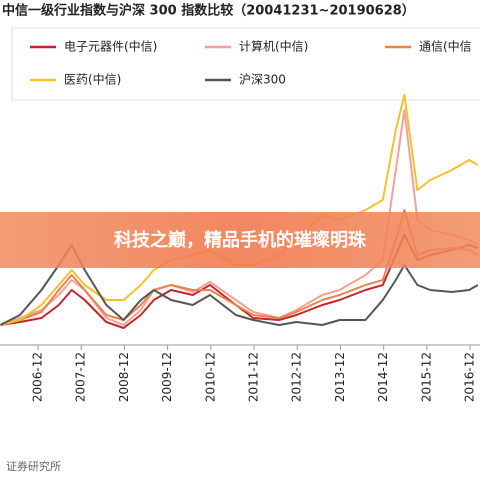 This screenshot has height=480, width=480. What do you see at coordinates (340, 377) in the screenshot?
I see `x-tick-label: 2013-12` at bounding box center [340, 377].